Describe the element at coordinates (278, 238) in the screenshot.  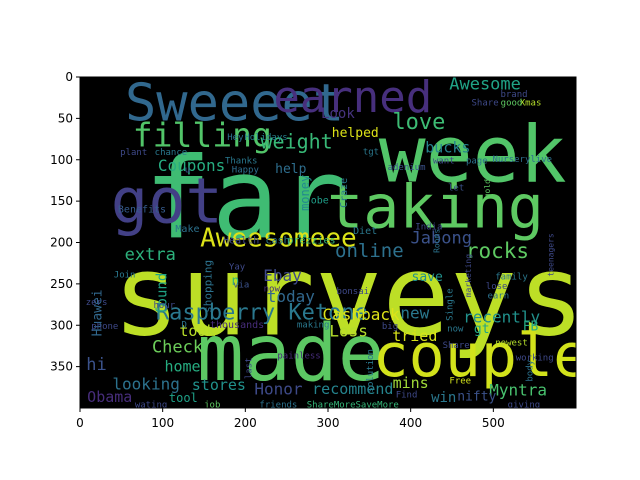
I see `word-10: Aweesomeee` at that location.